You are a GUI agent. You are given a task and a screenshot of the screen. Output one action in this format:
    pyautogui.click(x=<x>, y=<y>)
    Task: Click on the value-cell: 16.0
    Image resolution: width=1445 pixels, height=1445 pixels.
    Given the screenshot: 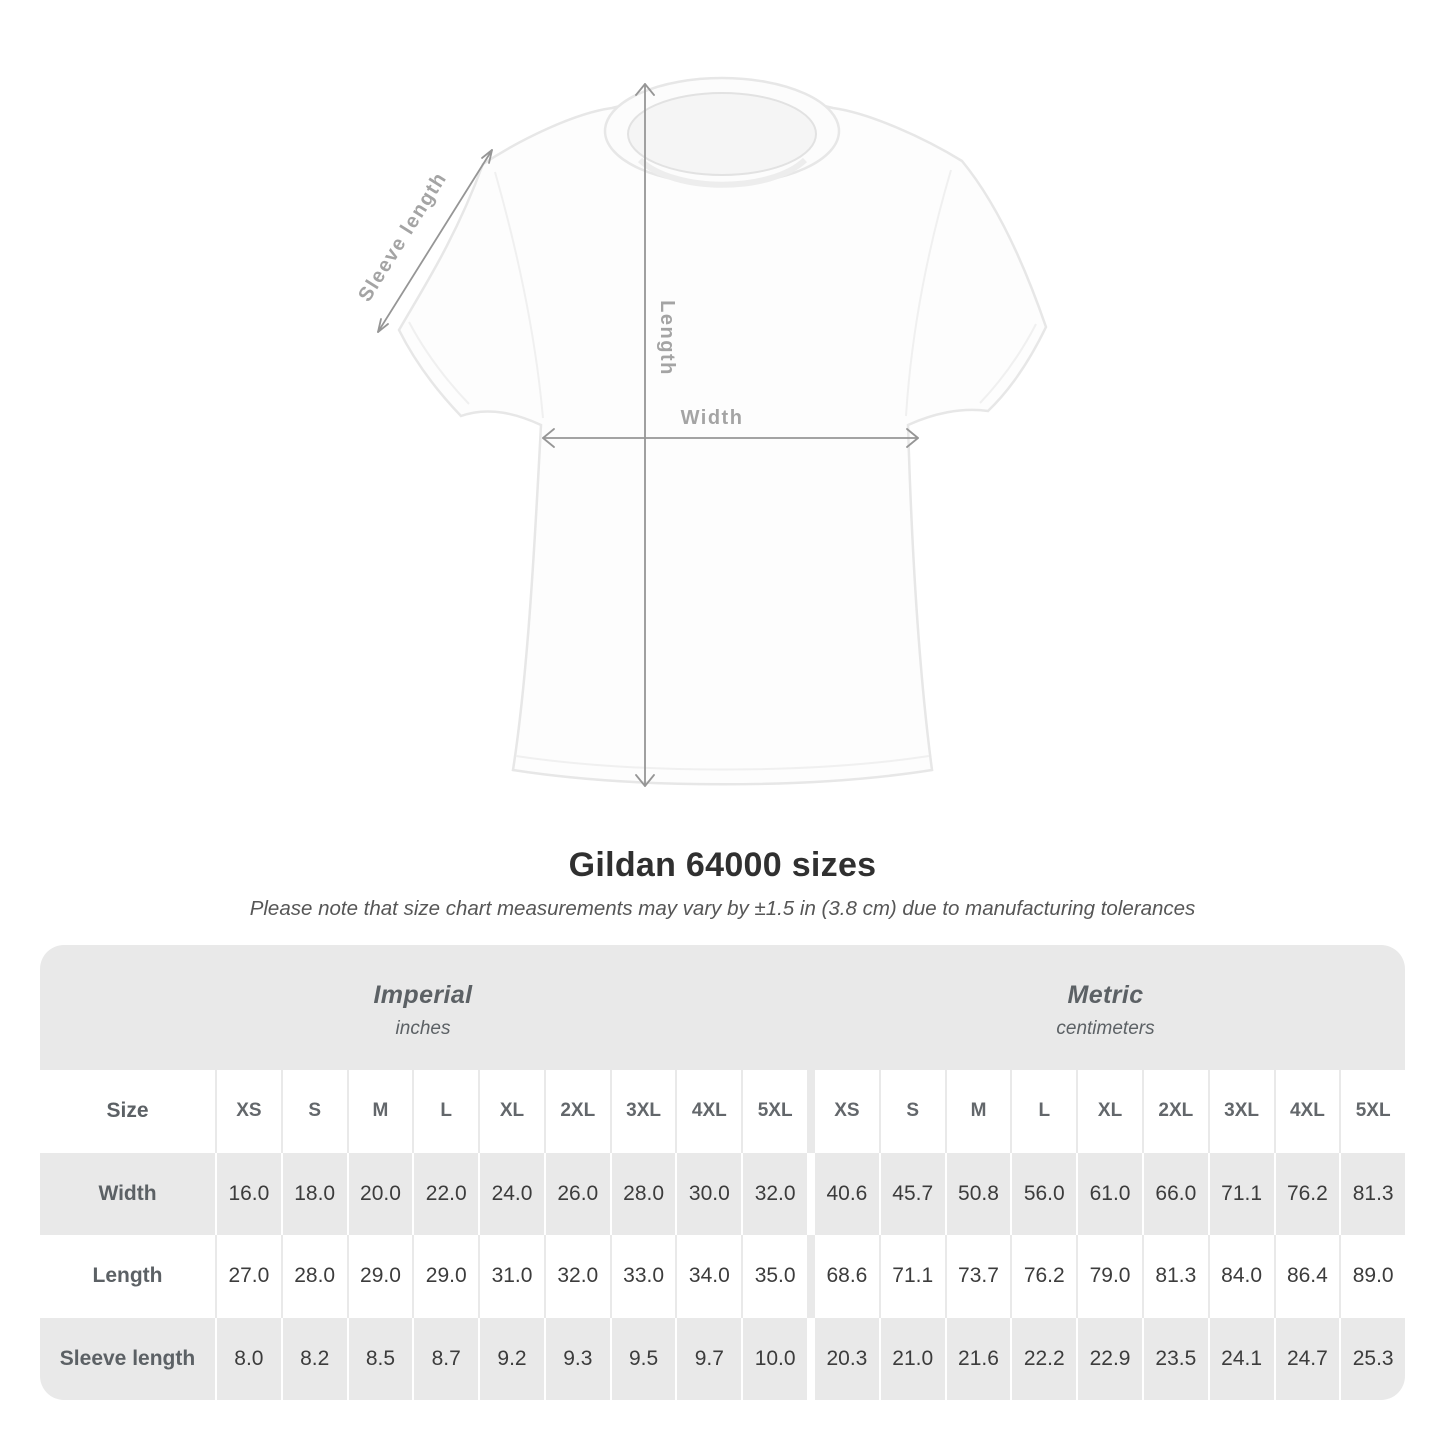 What is the action you would take?
    pyautogui.click(x=248, y=1193)
    